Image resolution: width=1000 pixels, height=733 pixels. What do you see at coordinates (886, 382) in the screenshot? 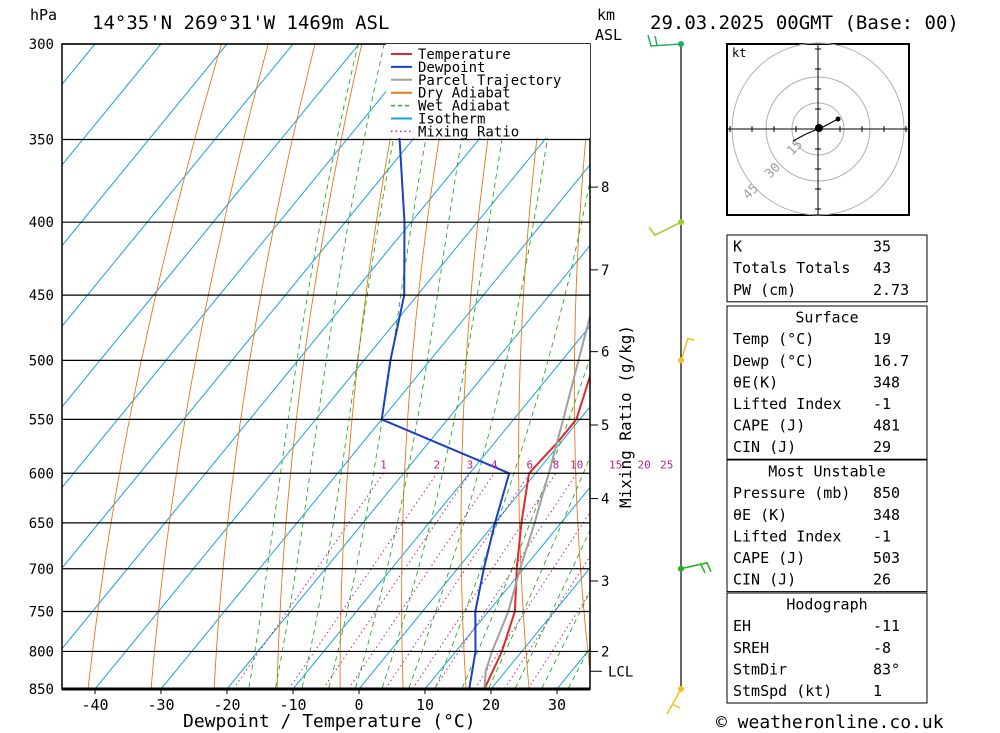
I see `index-value: 348` at bounding box center [886, 382].